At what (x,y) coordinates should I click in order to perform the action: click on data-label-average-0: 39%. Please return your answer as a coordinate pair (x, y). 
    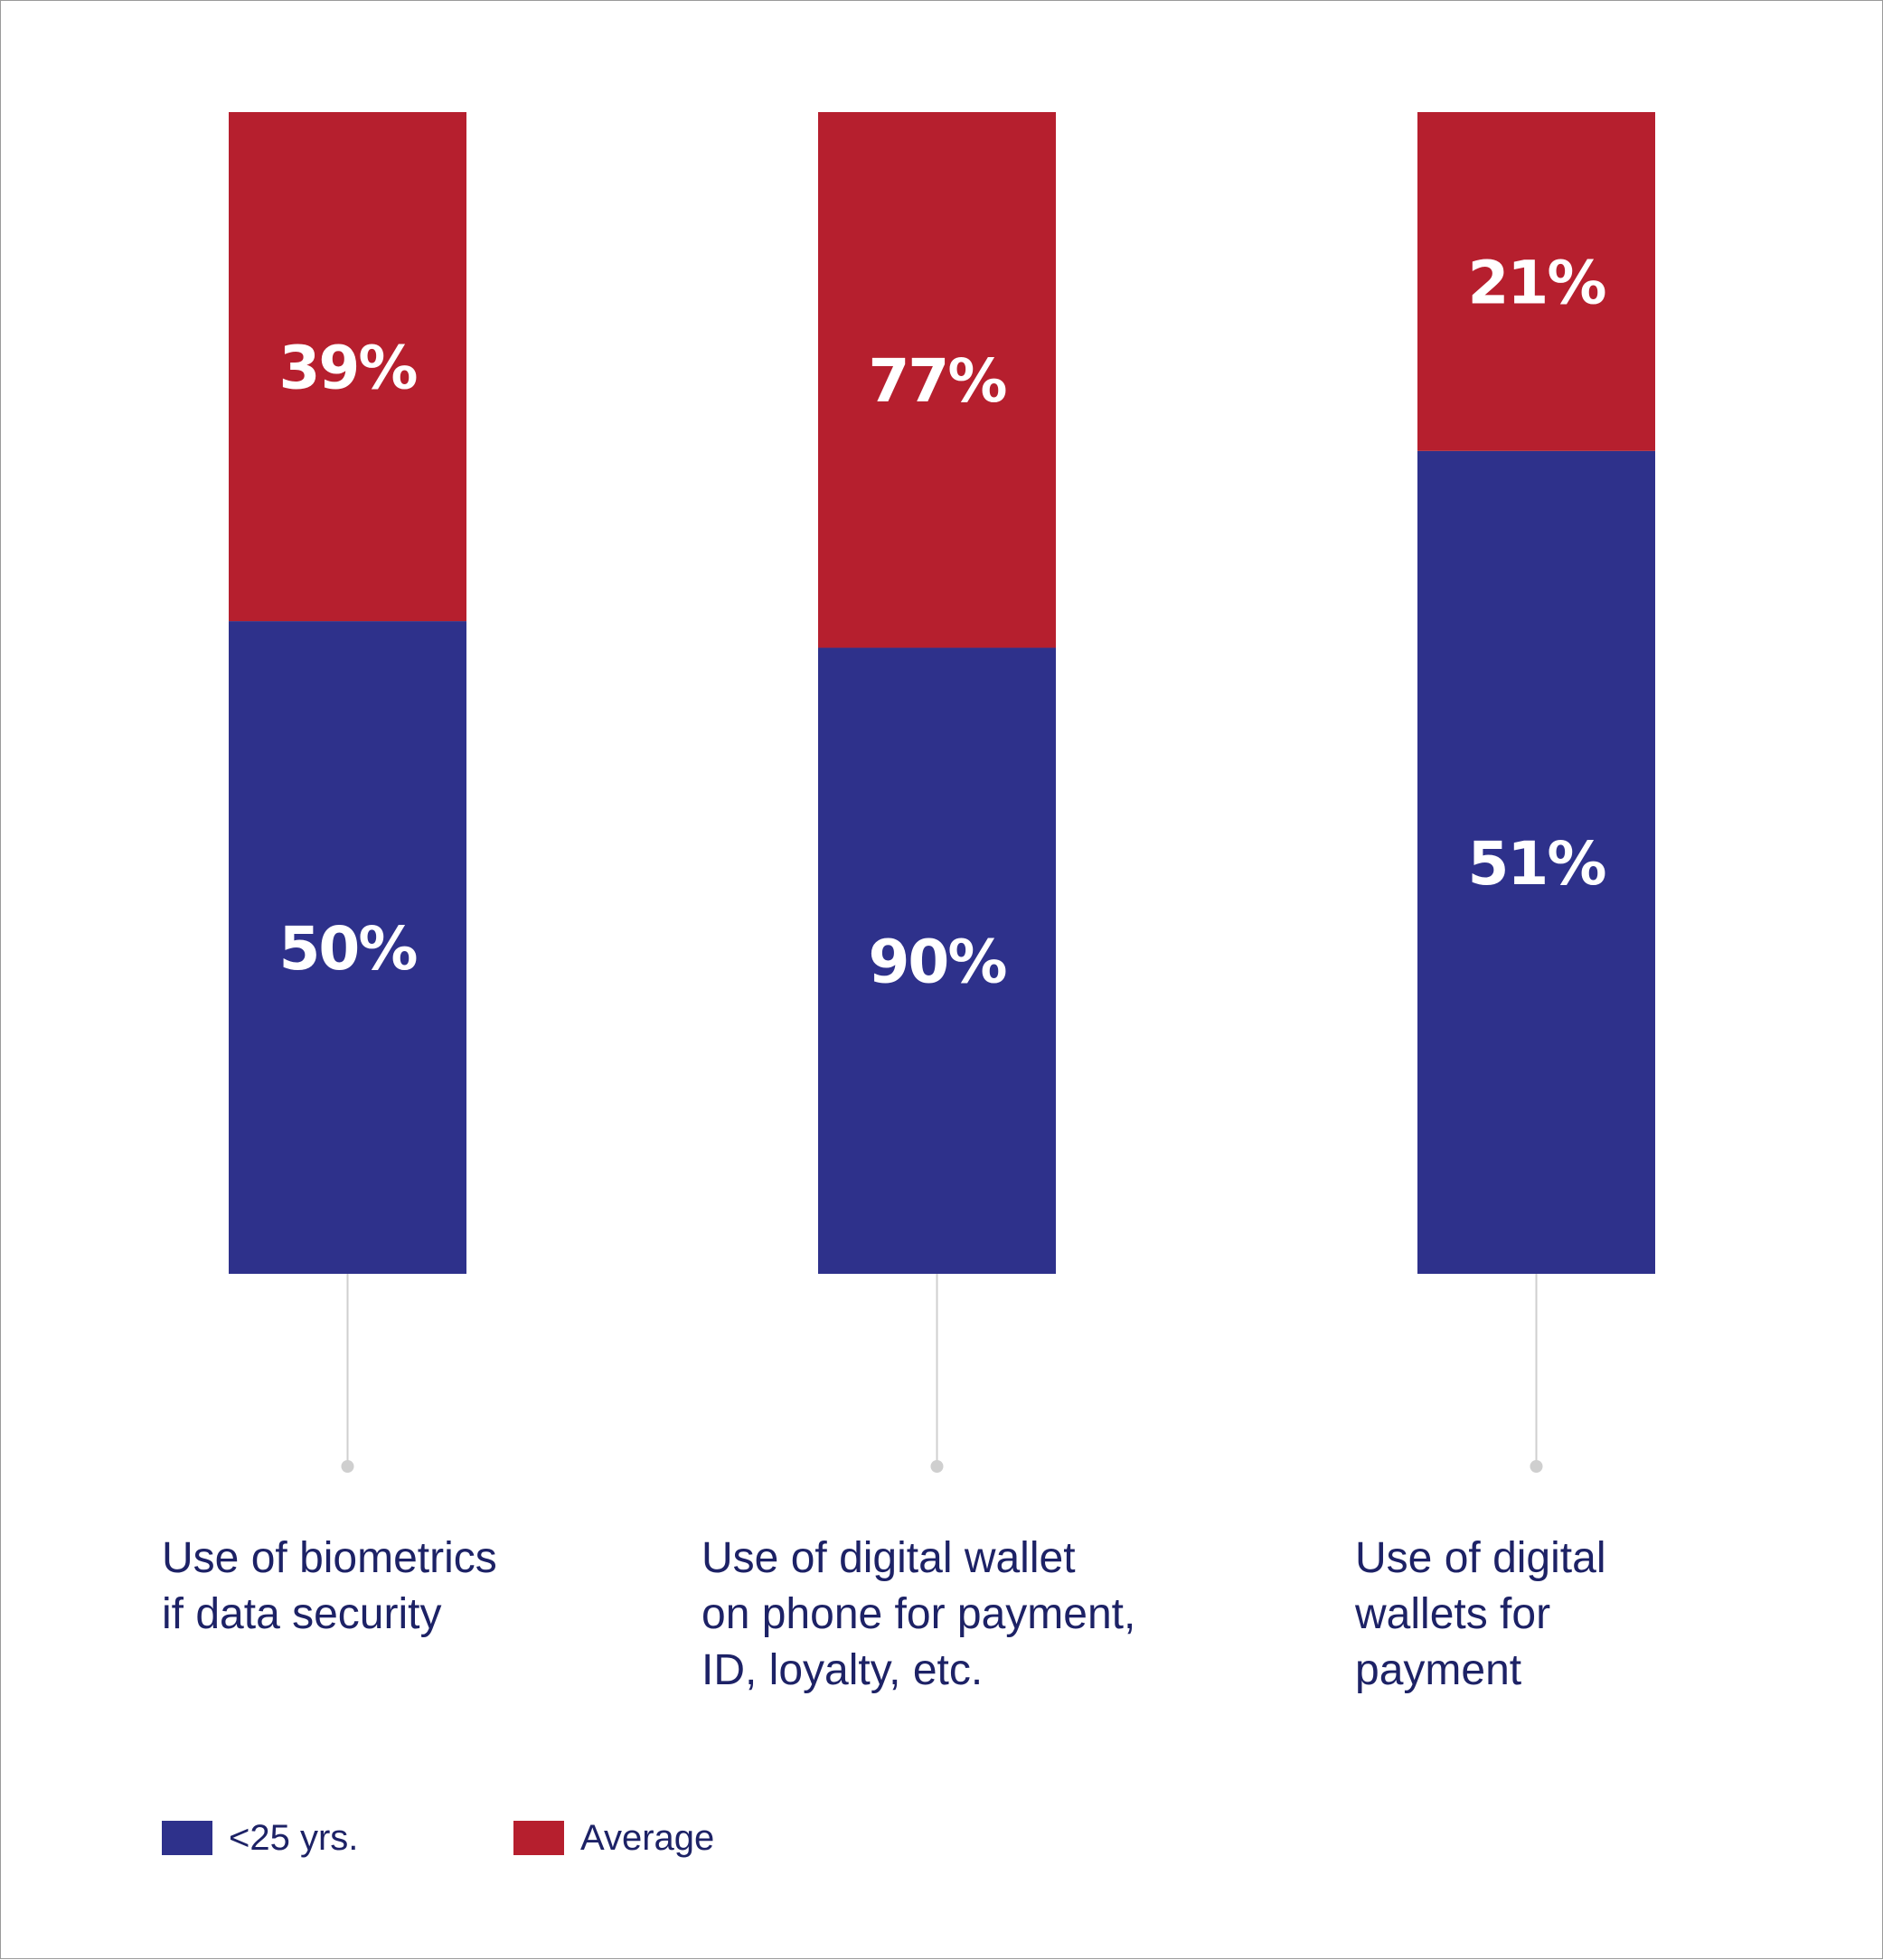
    Looking at the image, I should click on (349, 368).